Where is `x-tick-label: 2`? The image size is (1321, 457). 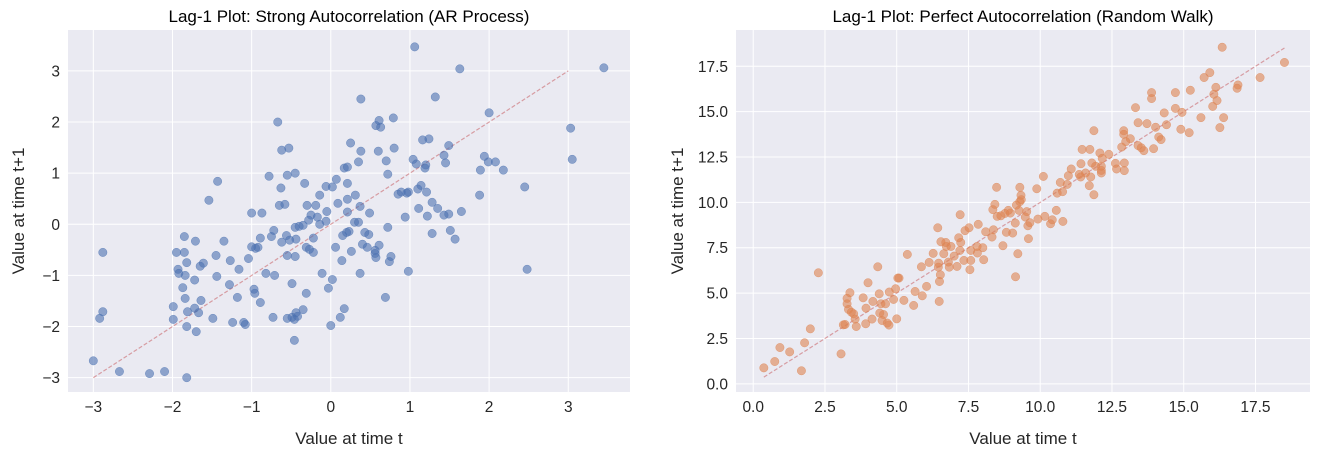
x-tick-label: 2 is located at coordinates (489, 407).